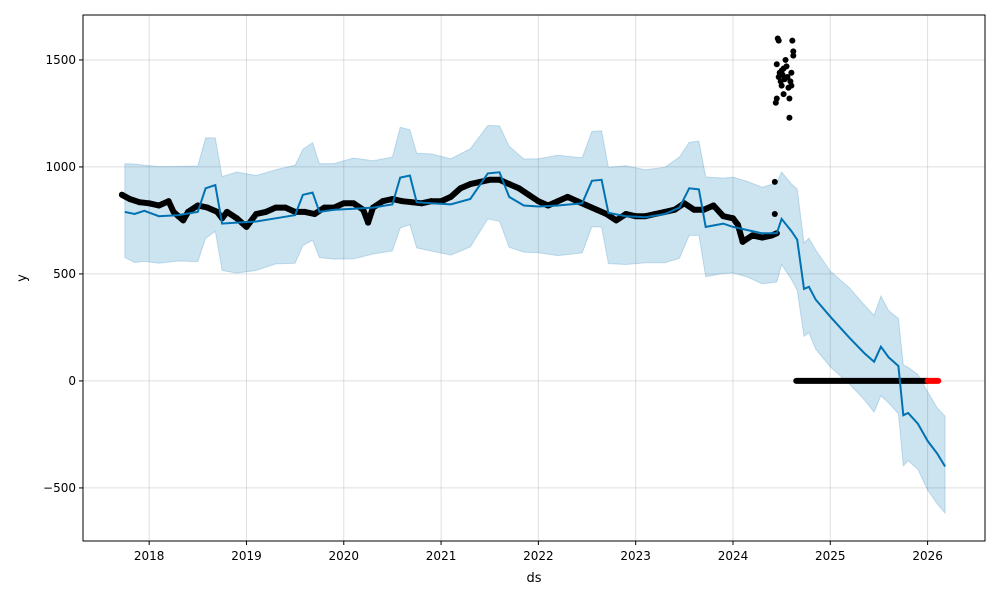  What do you see at coordinates (927, 556) in the screenshot?
I see `x-tick-label: 2026` at bounding box center [927, 556].